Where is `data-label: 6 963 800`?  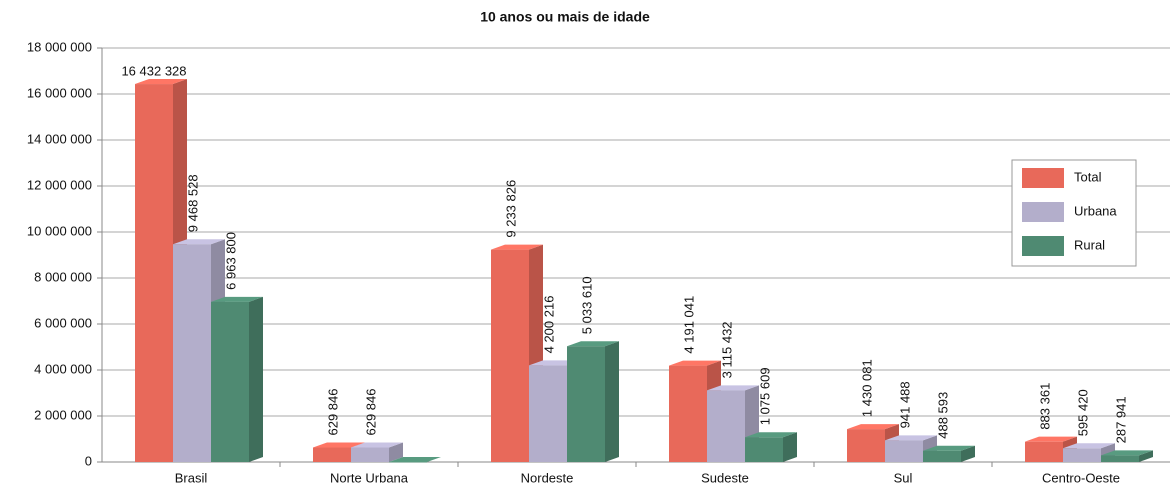 data-label: 6 963 800 is located at coordinates (230, 261).